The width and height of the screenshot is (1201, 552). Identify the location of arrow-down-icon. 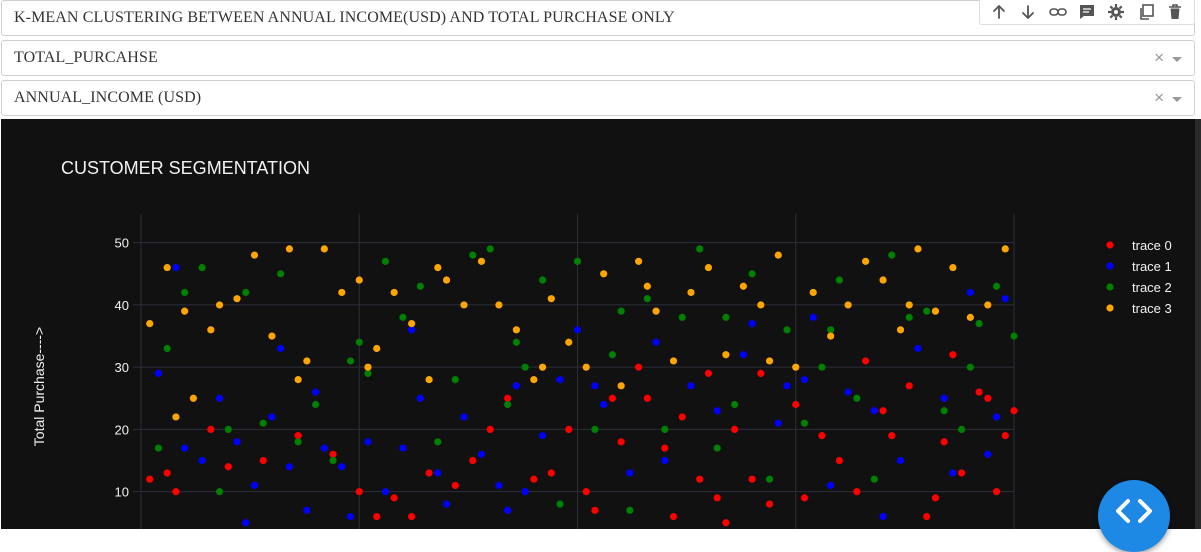
(1028, 12).